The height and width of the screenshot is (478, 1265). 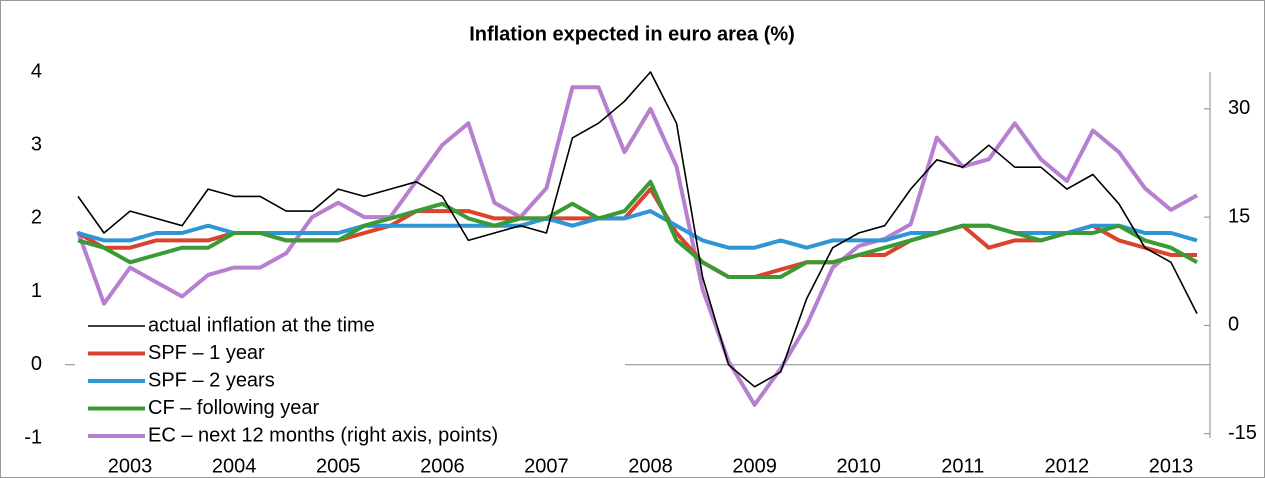 I want to click on legend-label: SPF – 2 years, so click(x=211, y=380).